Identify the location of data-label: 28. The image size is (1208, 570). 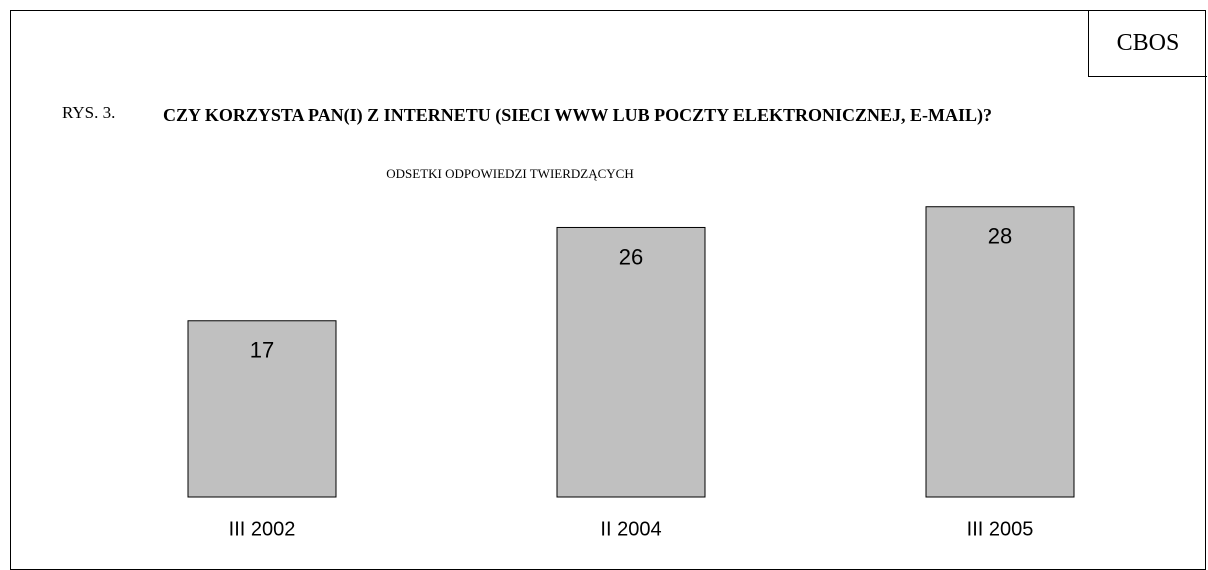
(1000, 236).